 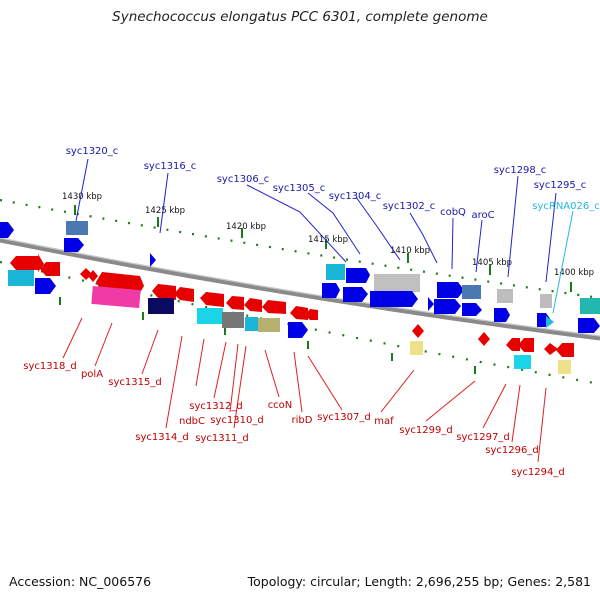 I want to click on kbp-label: 1425 kbp, so click(x=165, y=211).